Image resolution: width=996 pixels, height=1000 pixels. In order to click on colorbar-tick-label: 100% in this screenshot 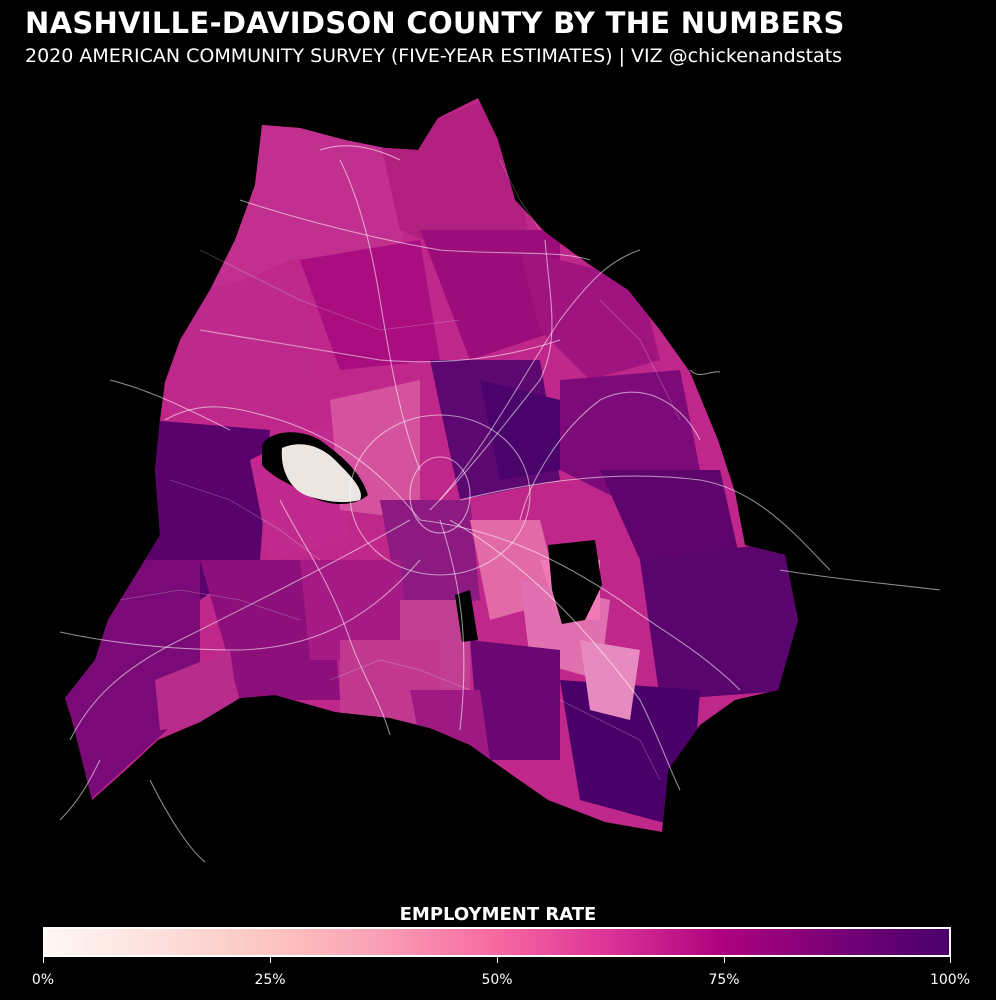, I will do `click(950, 980)`.